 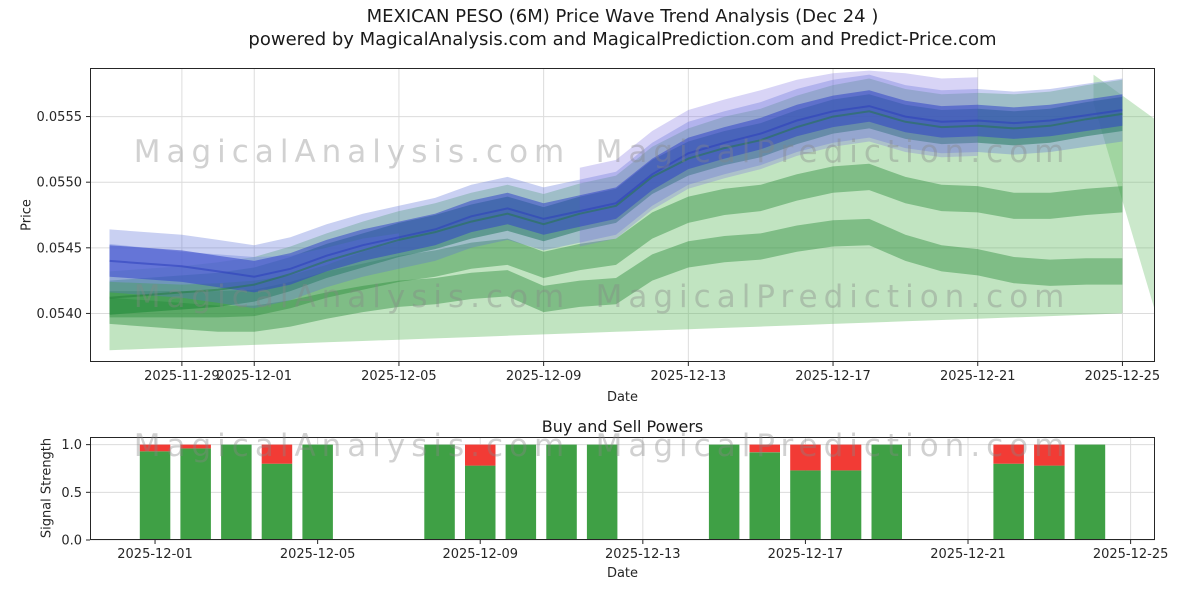 What do you see at coordinates (27, 215) in the screenshot?
I see `price-axis-label: Price` at bounding box center [27, 215].